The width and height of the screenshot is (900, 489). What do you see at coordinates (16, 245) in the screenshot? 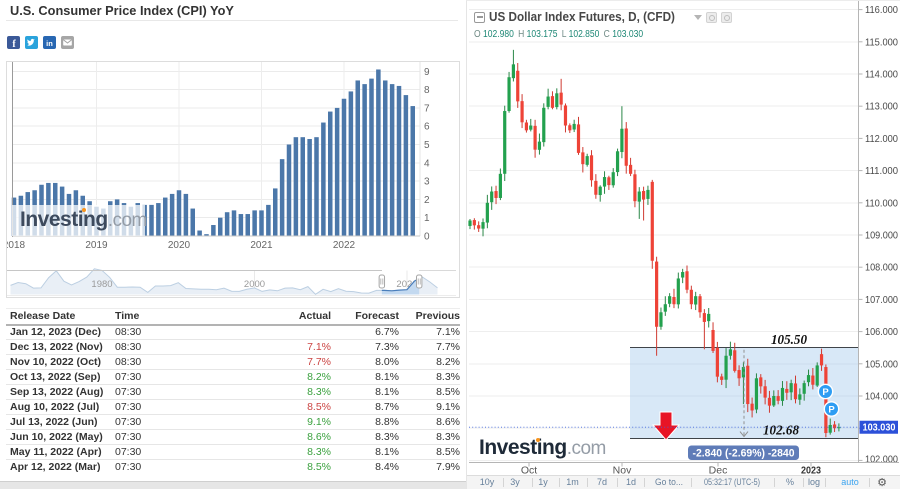
I see `svg-text: 2018` at bounding box center [16, 245].